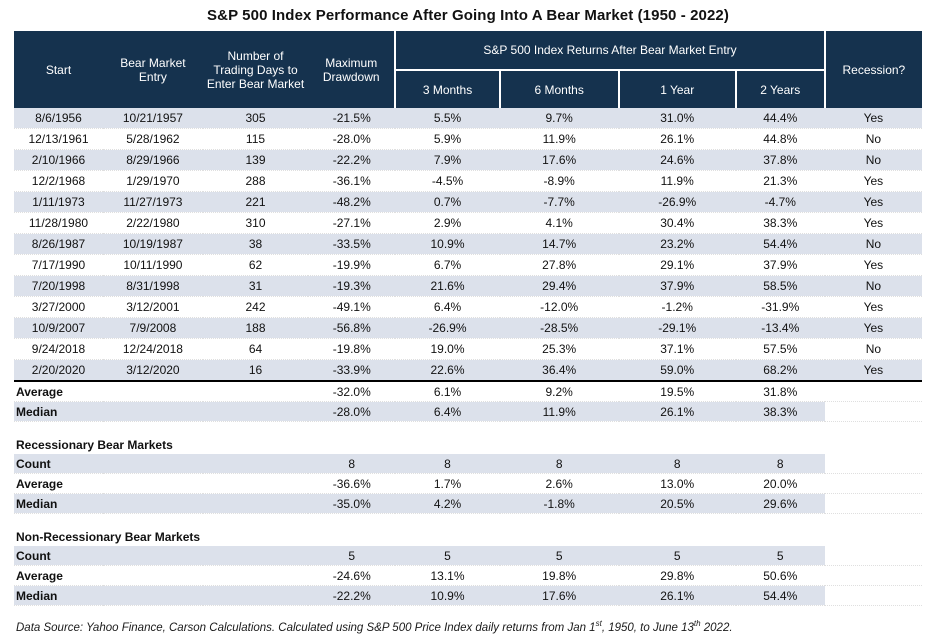  I want to click on cell-1y: 37.1%, so click(677, 349).